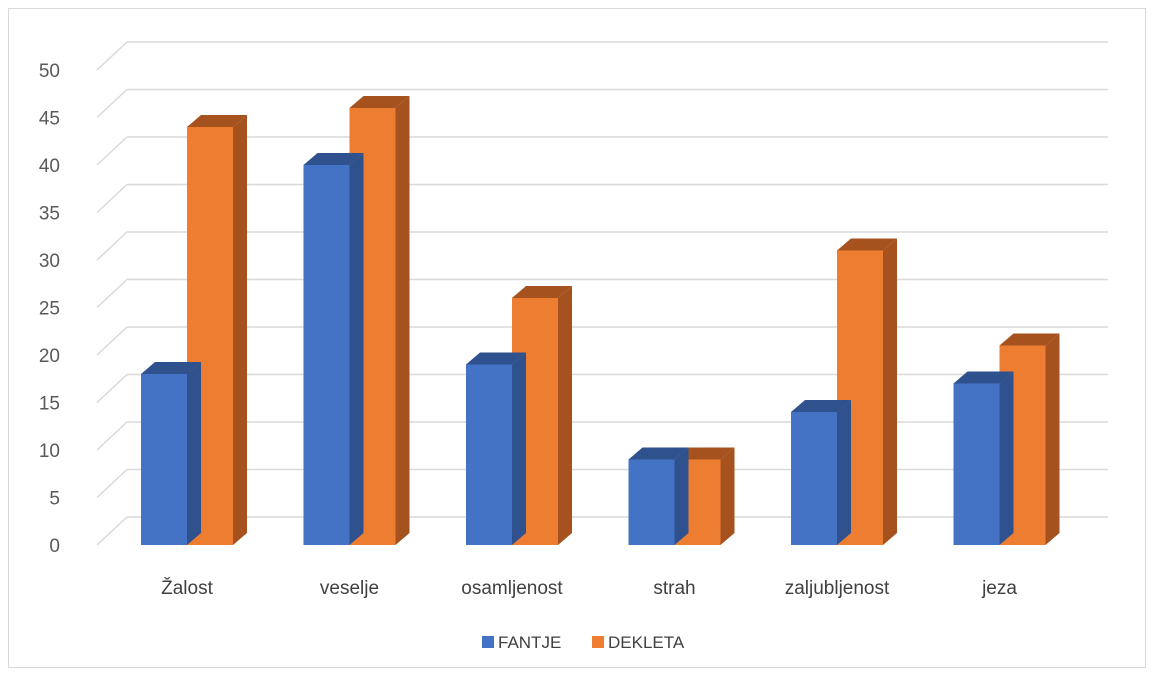 The width and height of the screenshot is (1153, 677). I want to click on y-tick-label: 35, so click(49, 214).